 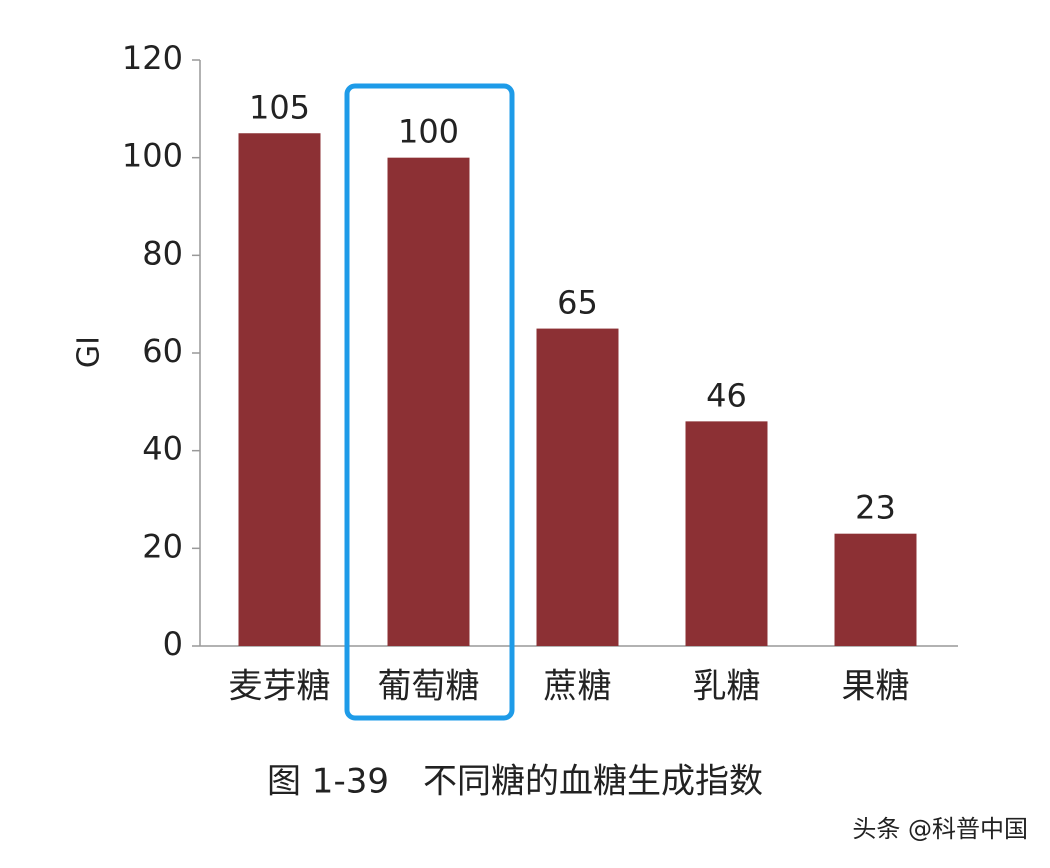 What do you see at coordinates (162, 449) in the screenshot?
I see `y-tick-label: 40` at bounding box center [162, 449].